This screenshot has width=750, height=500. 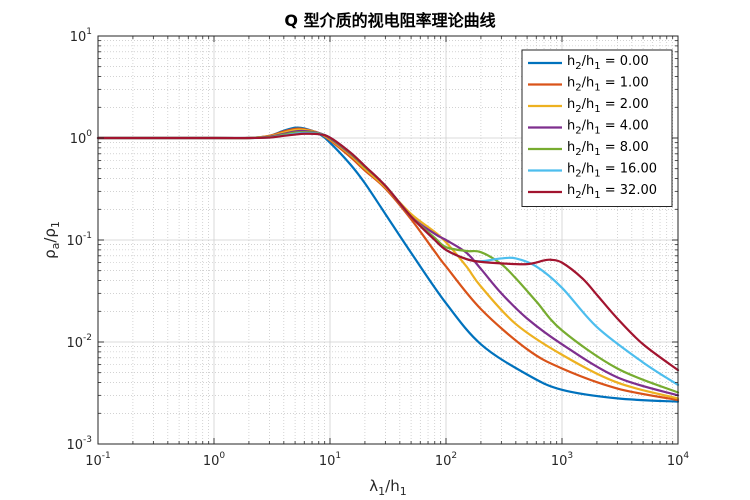 What do you see at coordinates (608, 149) in the screenshot?
I see `legend-entry: h2/h1 = 8.00` at bounding box center [608, 149].